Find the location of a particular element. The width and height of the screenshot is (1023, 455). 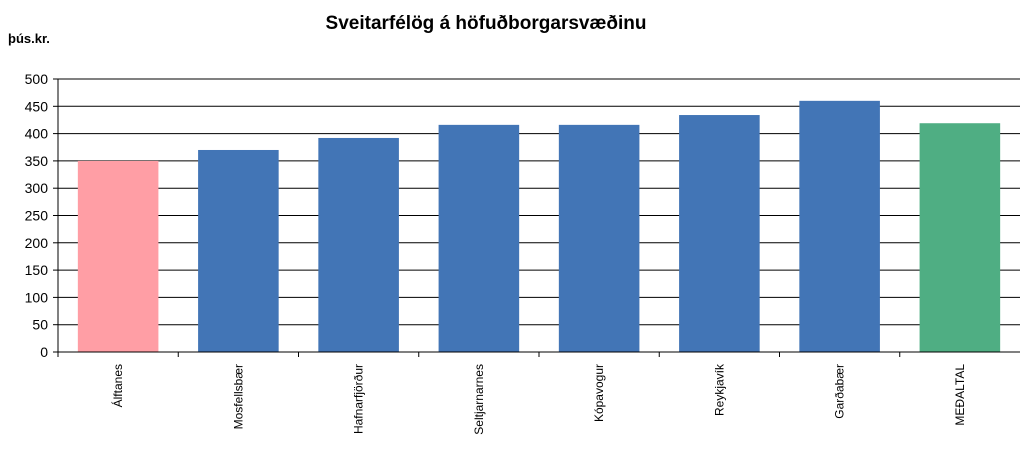

y-tick-label: 100 is located at coordinates (37, 297).